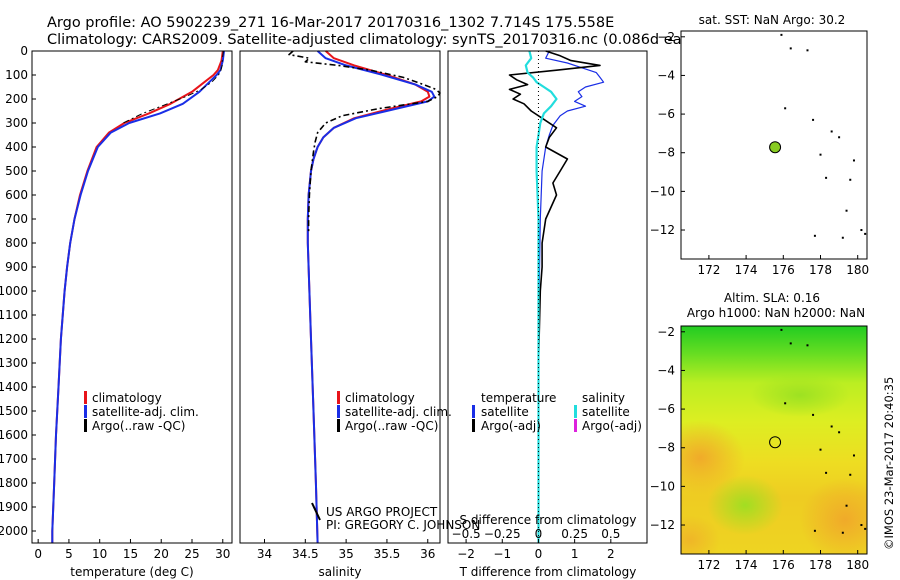 This screenshot has width=900, height=580. Describe the element at coordinates (666, 153) in the screenshot. I see `lat-tick-label: −8` at that location.